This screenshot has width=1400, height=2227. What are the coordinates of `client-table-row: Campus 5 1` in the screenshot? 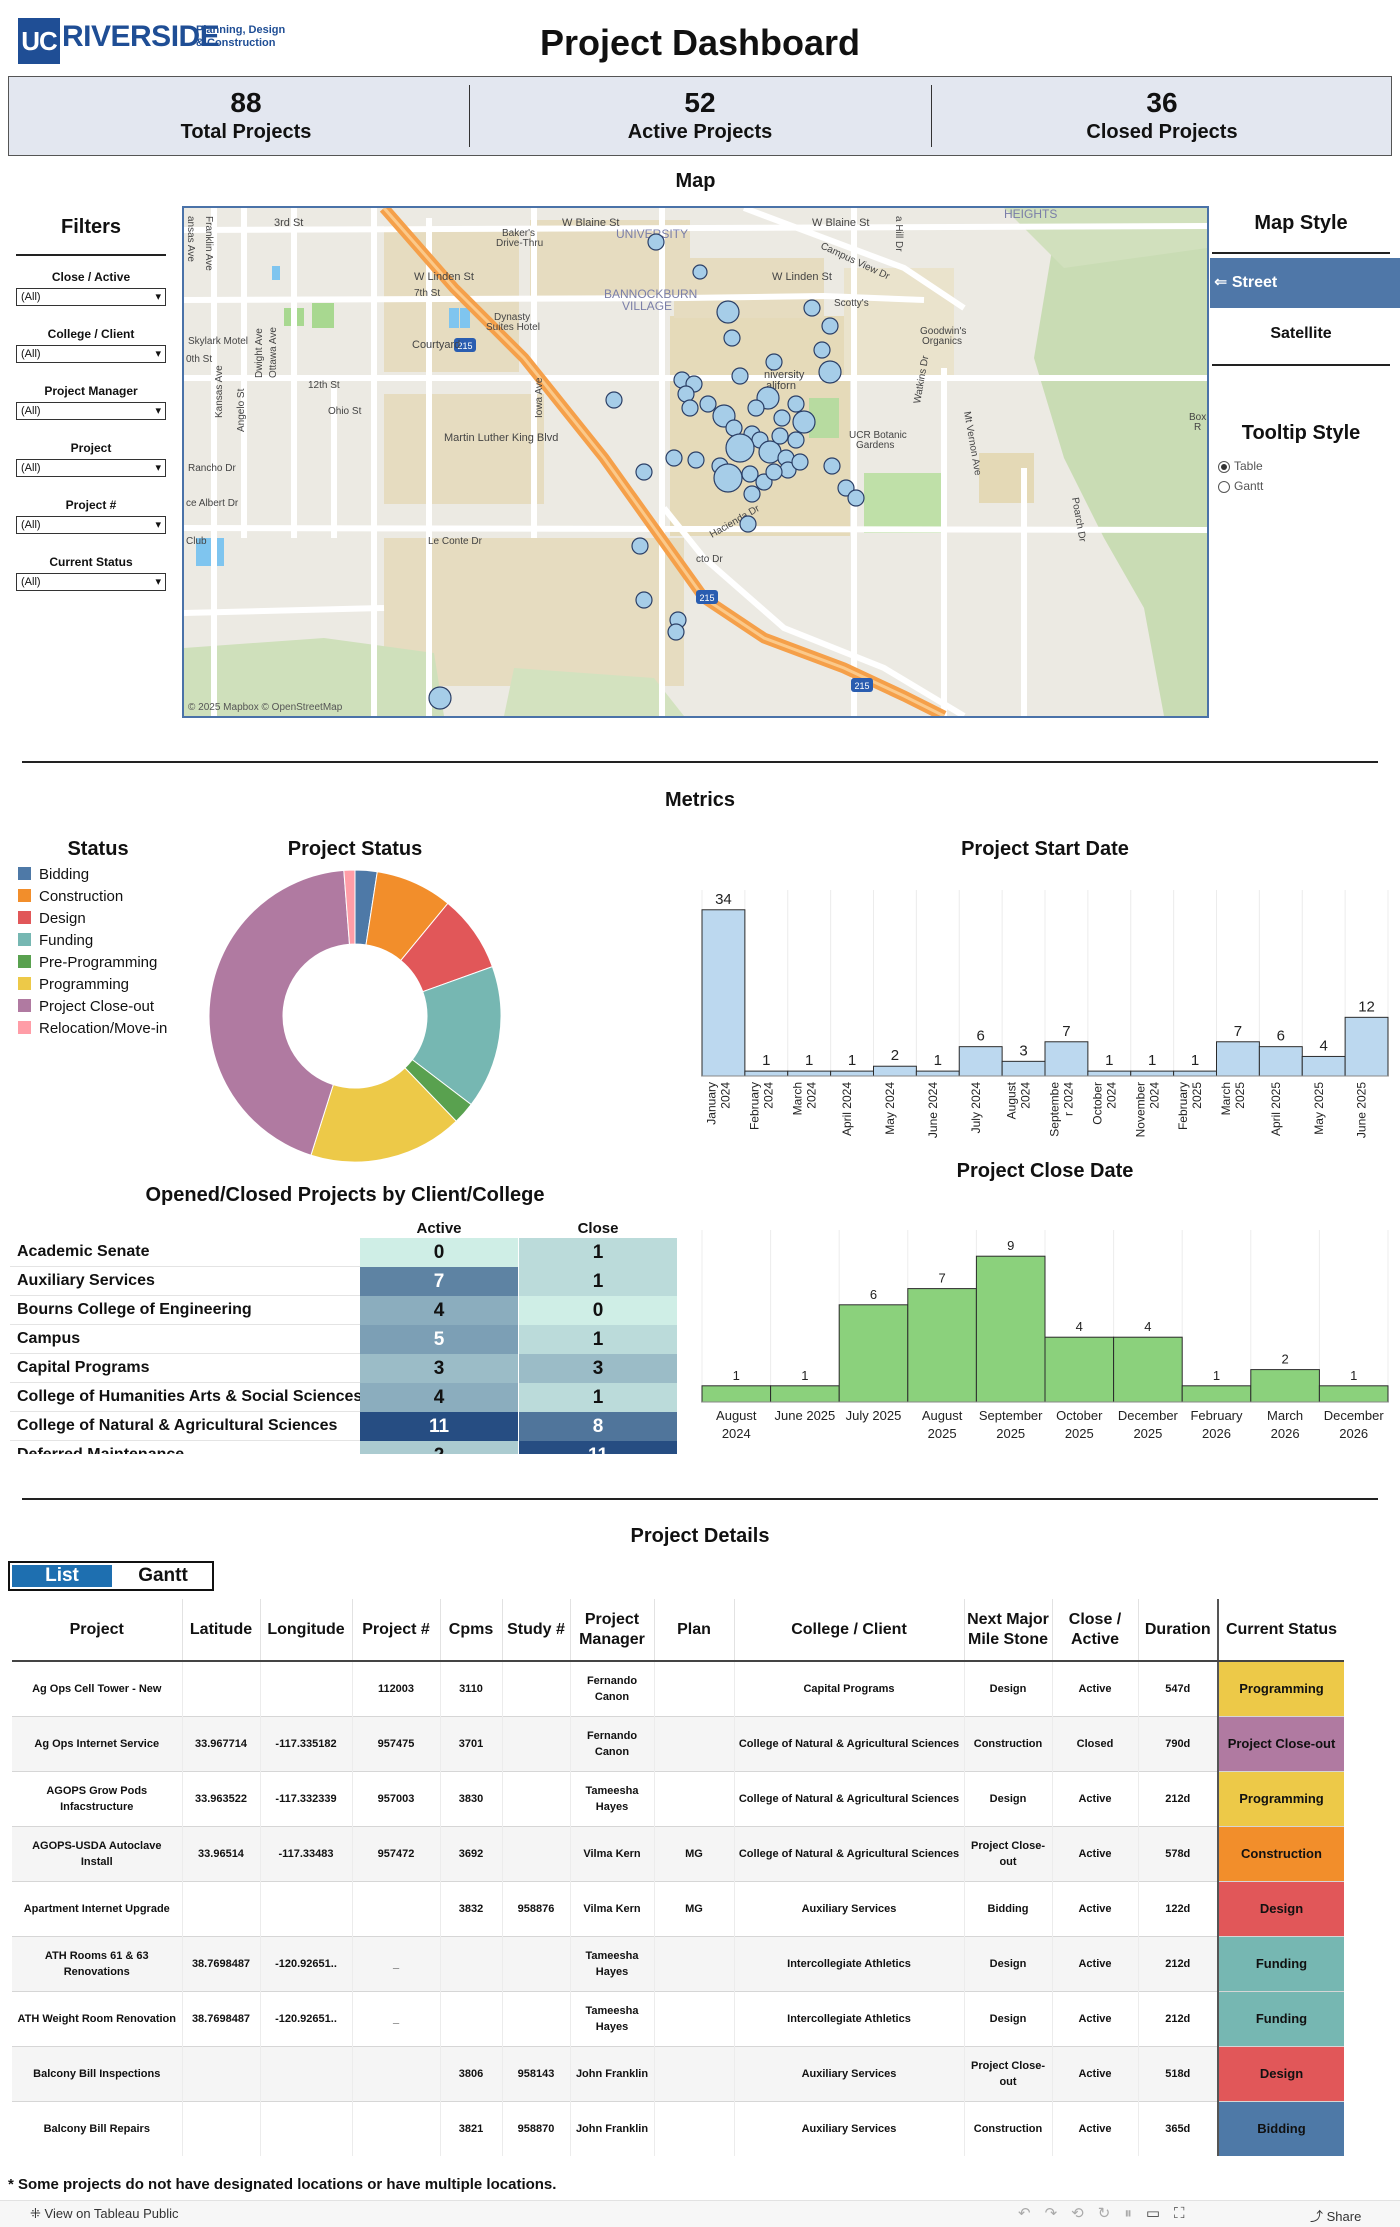 It's located at (344, 1339).